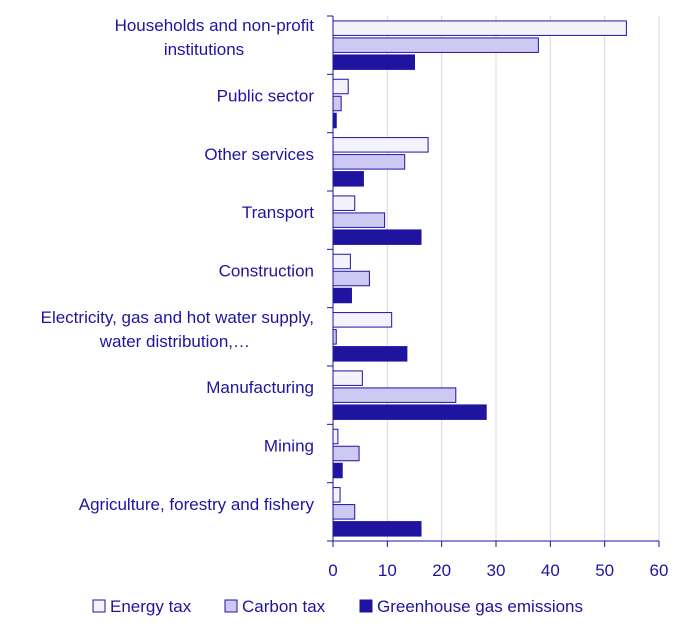 This screenshot has width=687, height=634. What do you see at coordinates (215, 25) in the screenshot?
I see `category-label-0-0: Households and non-profit` at bounding box center [215, 25].